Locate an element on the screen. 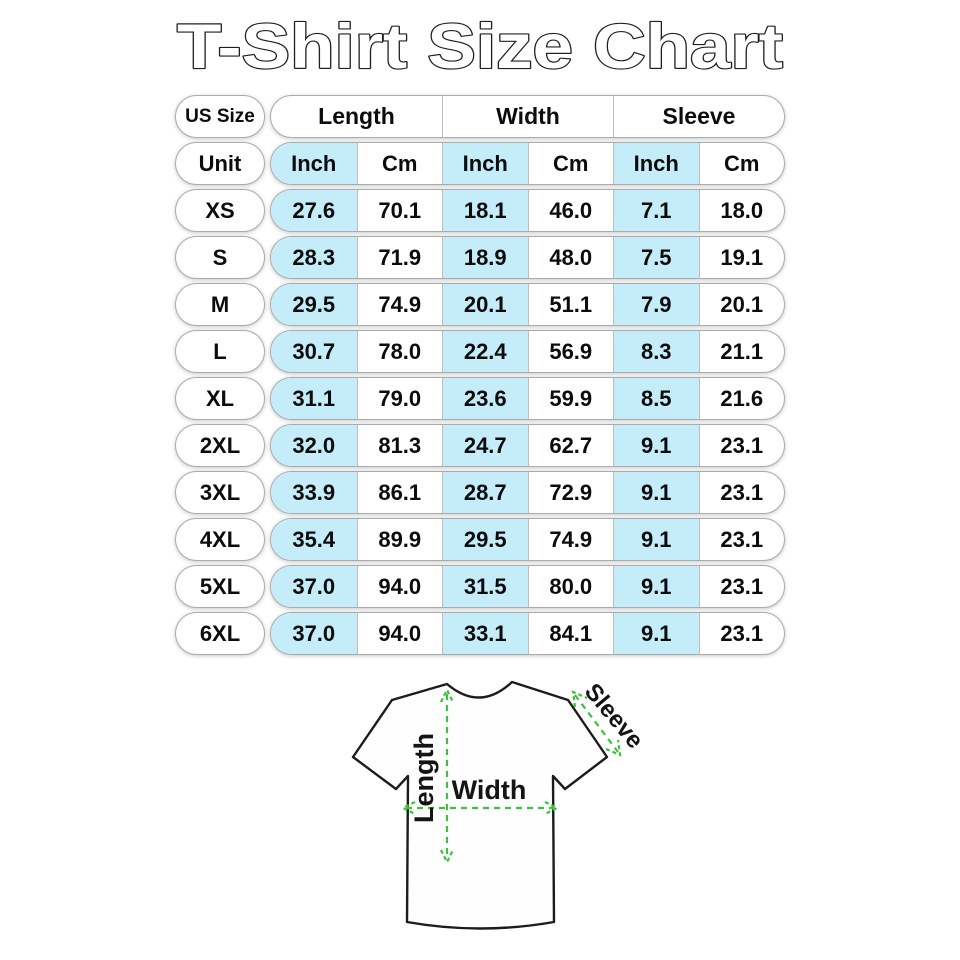 The image size is (960, 960). unit-values-pill: Inch Cm Inch Cm Inch Cm is located at coordinates (527, 163).